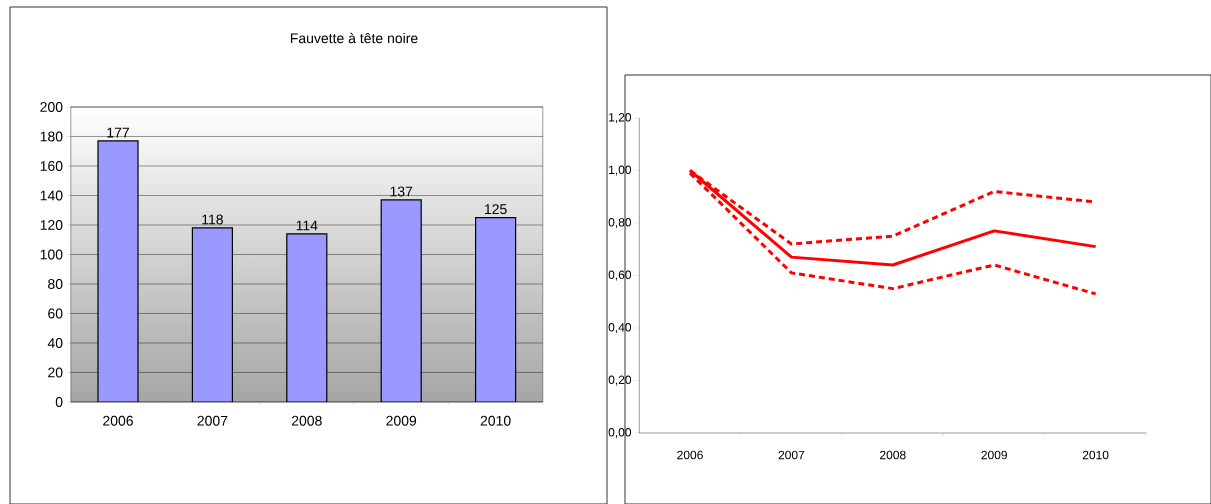 This screenshot has height=504, width=1211. What do you see at coordinates (59, 402) in the screenshot?
I see `y-tick-label: 0` at bounding box center [59, 402].